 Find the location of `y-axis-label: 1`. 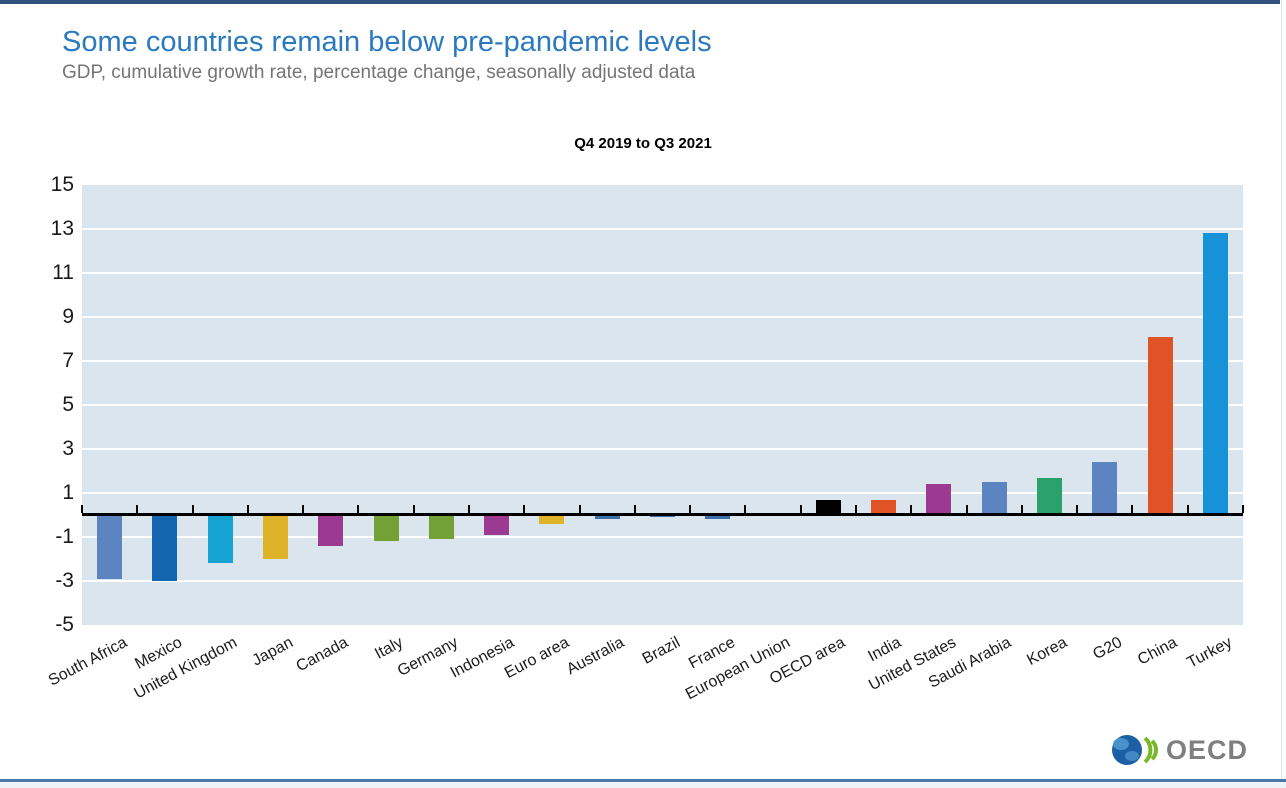

y-axis-label: 1 is located at coordinates (68, 492).